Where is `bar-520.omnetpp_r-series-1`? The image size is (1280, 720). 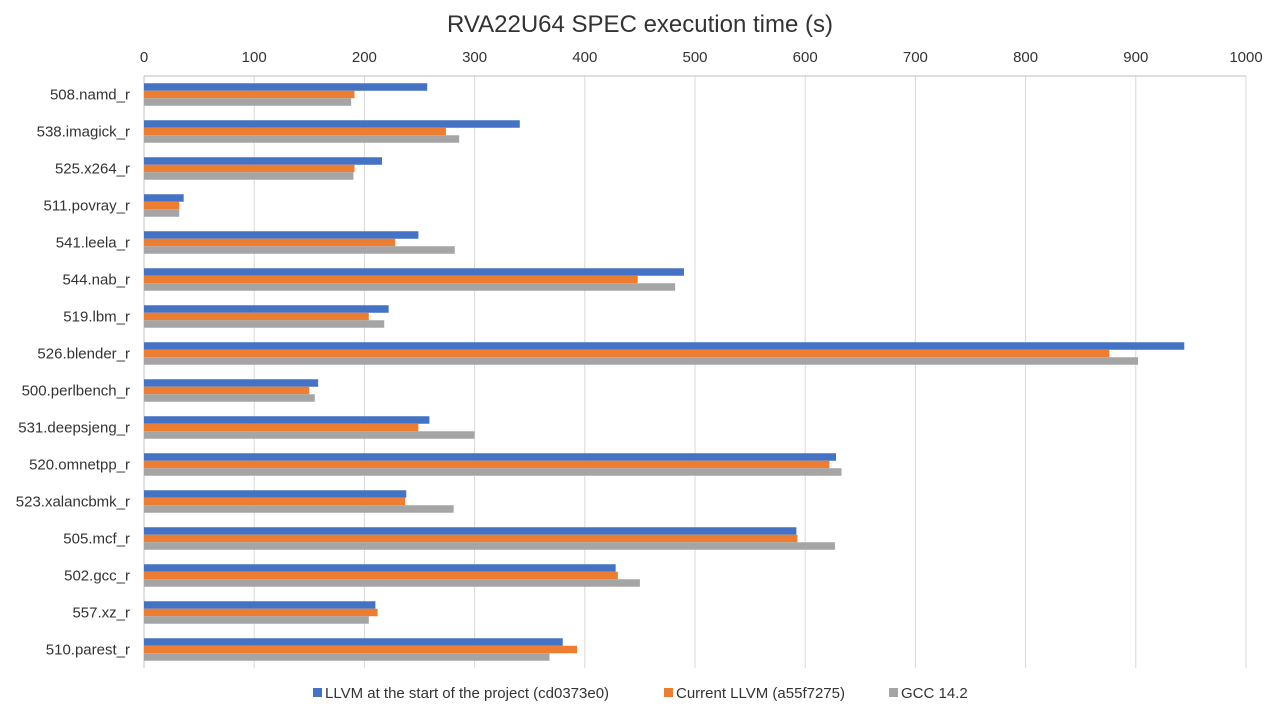 bar-520.omnetpp_r-series-1 is located at coordinates (487, 464).